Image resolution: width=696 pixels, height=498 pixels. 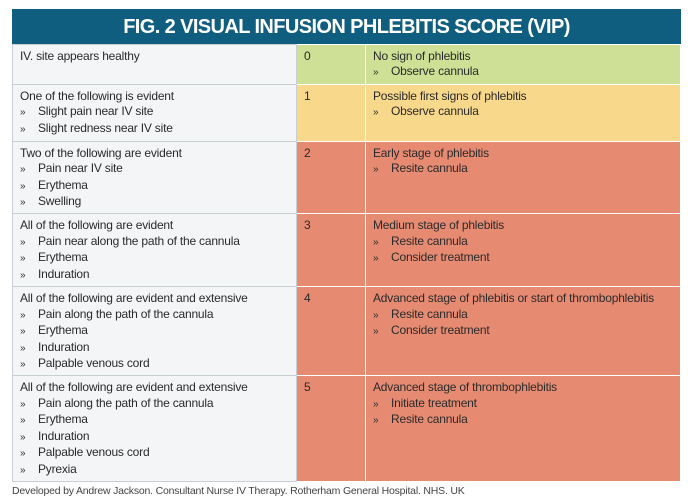 I want to click on criteria-item: Pain near IV site, so click(x=155, y=169).